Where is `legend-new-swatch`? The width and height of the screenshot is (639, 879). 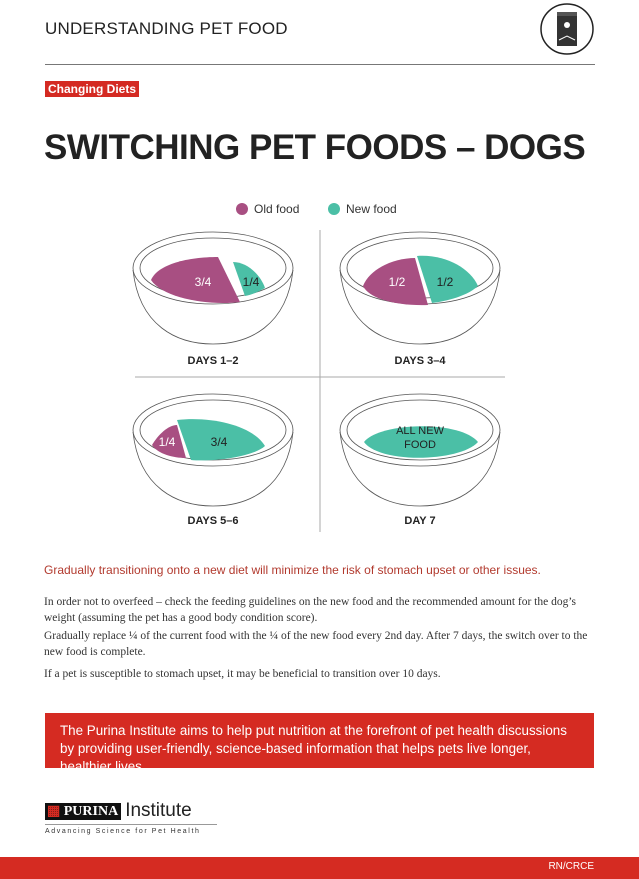 legend-new-swatch is located at coordinates (334, 209).